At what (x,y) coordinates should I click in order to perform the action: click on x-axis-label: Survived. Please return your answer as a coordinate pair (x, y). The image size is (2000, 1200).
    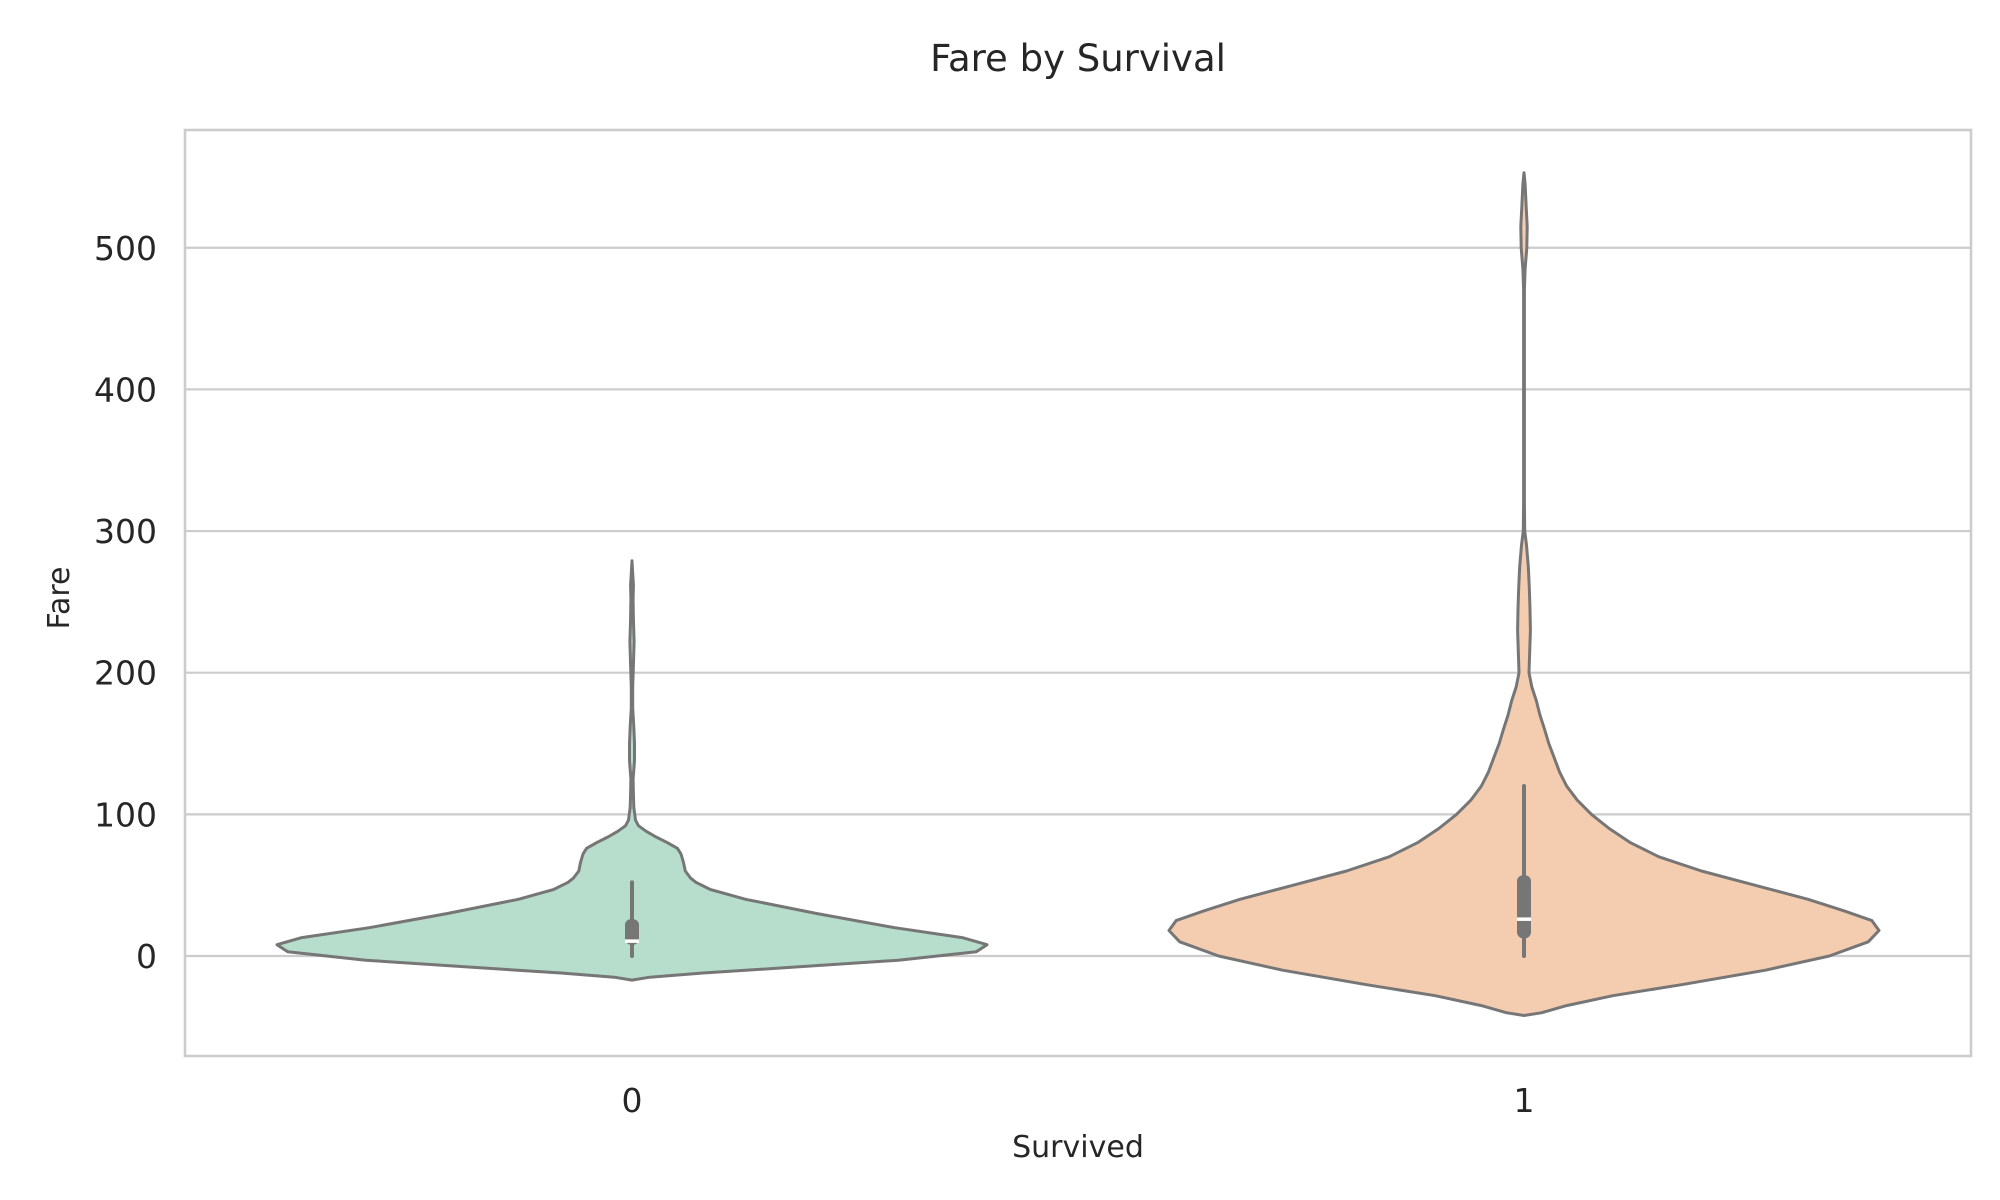
    Looking at the image, I should click on (1078, 1147).